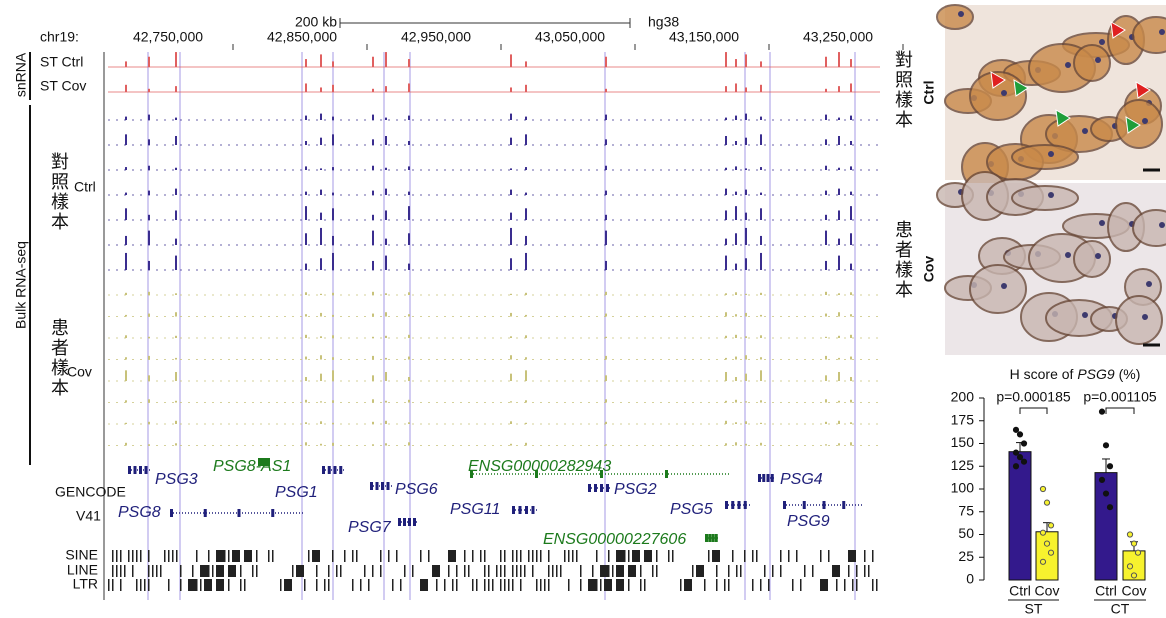  What do you see at coordinates (570, 37) in the screenshot?
I see `position-label: 43,050,000` at bounding box center [570, 37].